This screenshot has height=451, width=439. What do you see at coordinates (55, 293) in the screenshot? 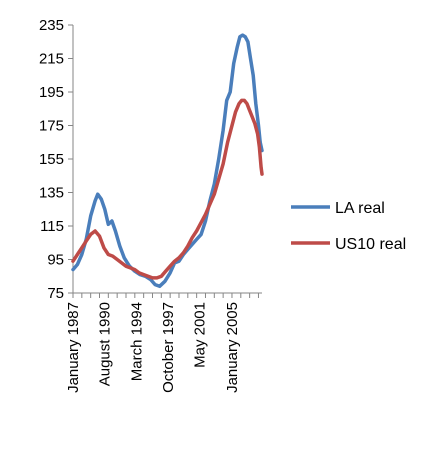
I see `y-tick-label: 75` at bounding box center [55, 293].